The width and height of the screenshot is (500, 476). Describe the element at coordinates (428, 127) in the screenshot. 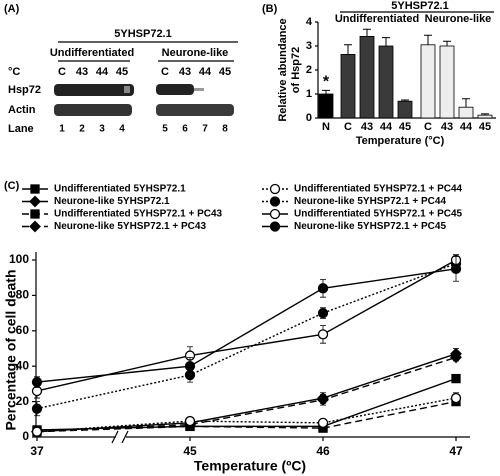

I see `x-tick-label: C` at that location.